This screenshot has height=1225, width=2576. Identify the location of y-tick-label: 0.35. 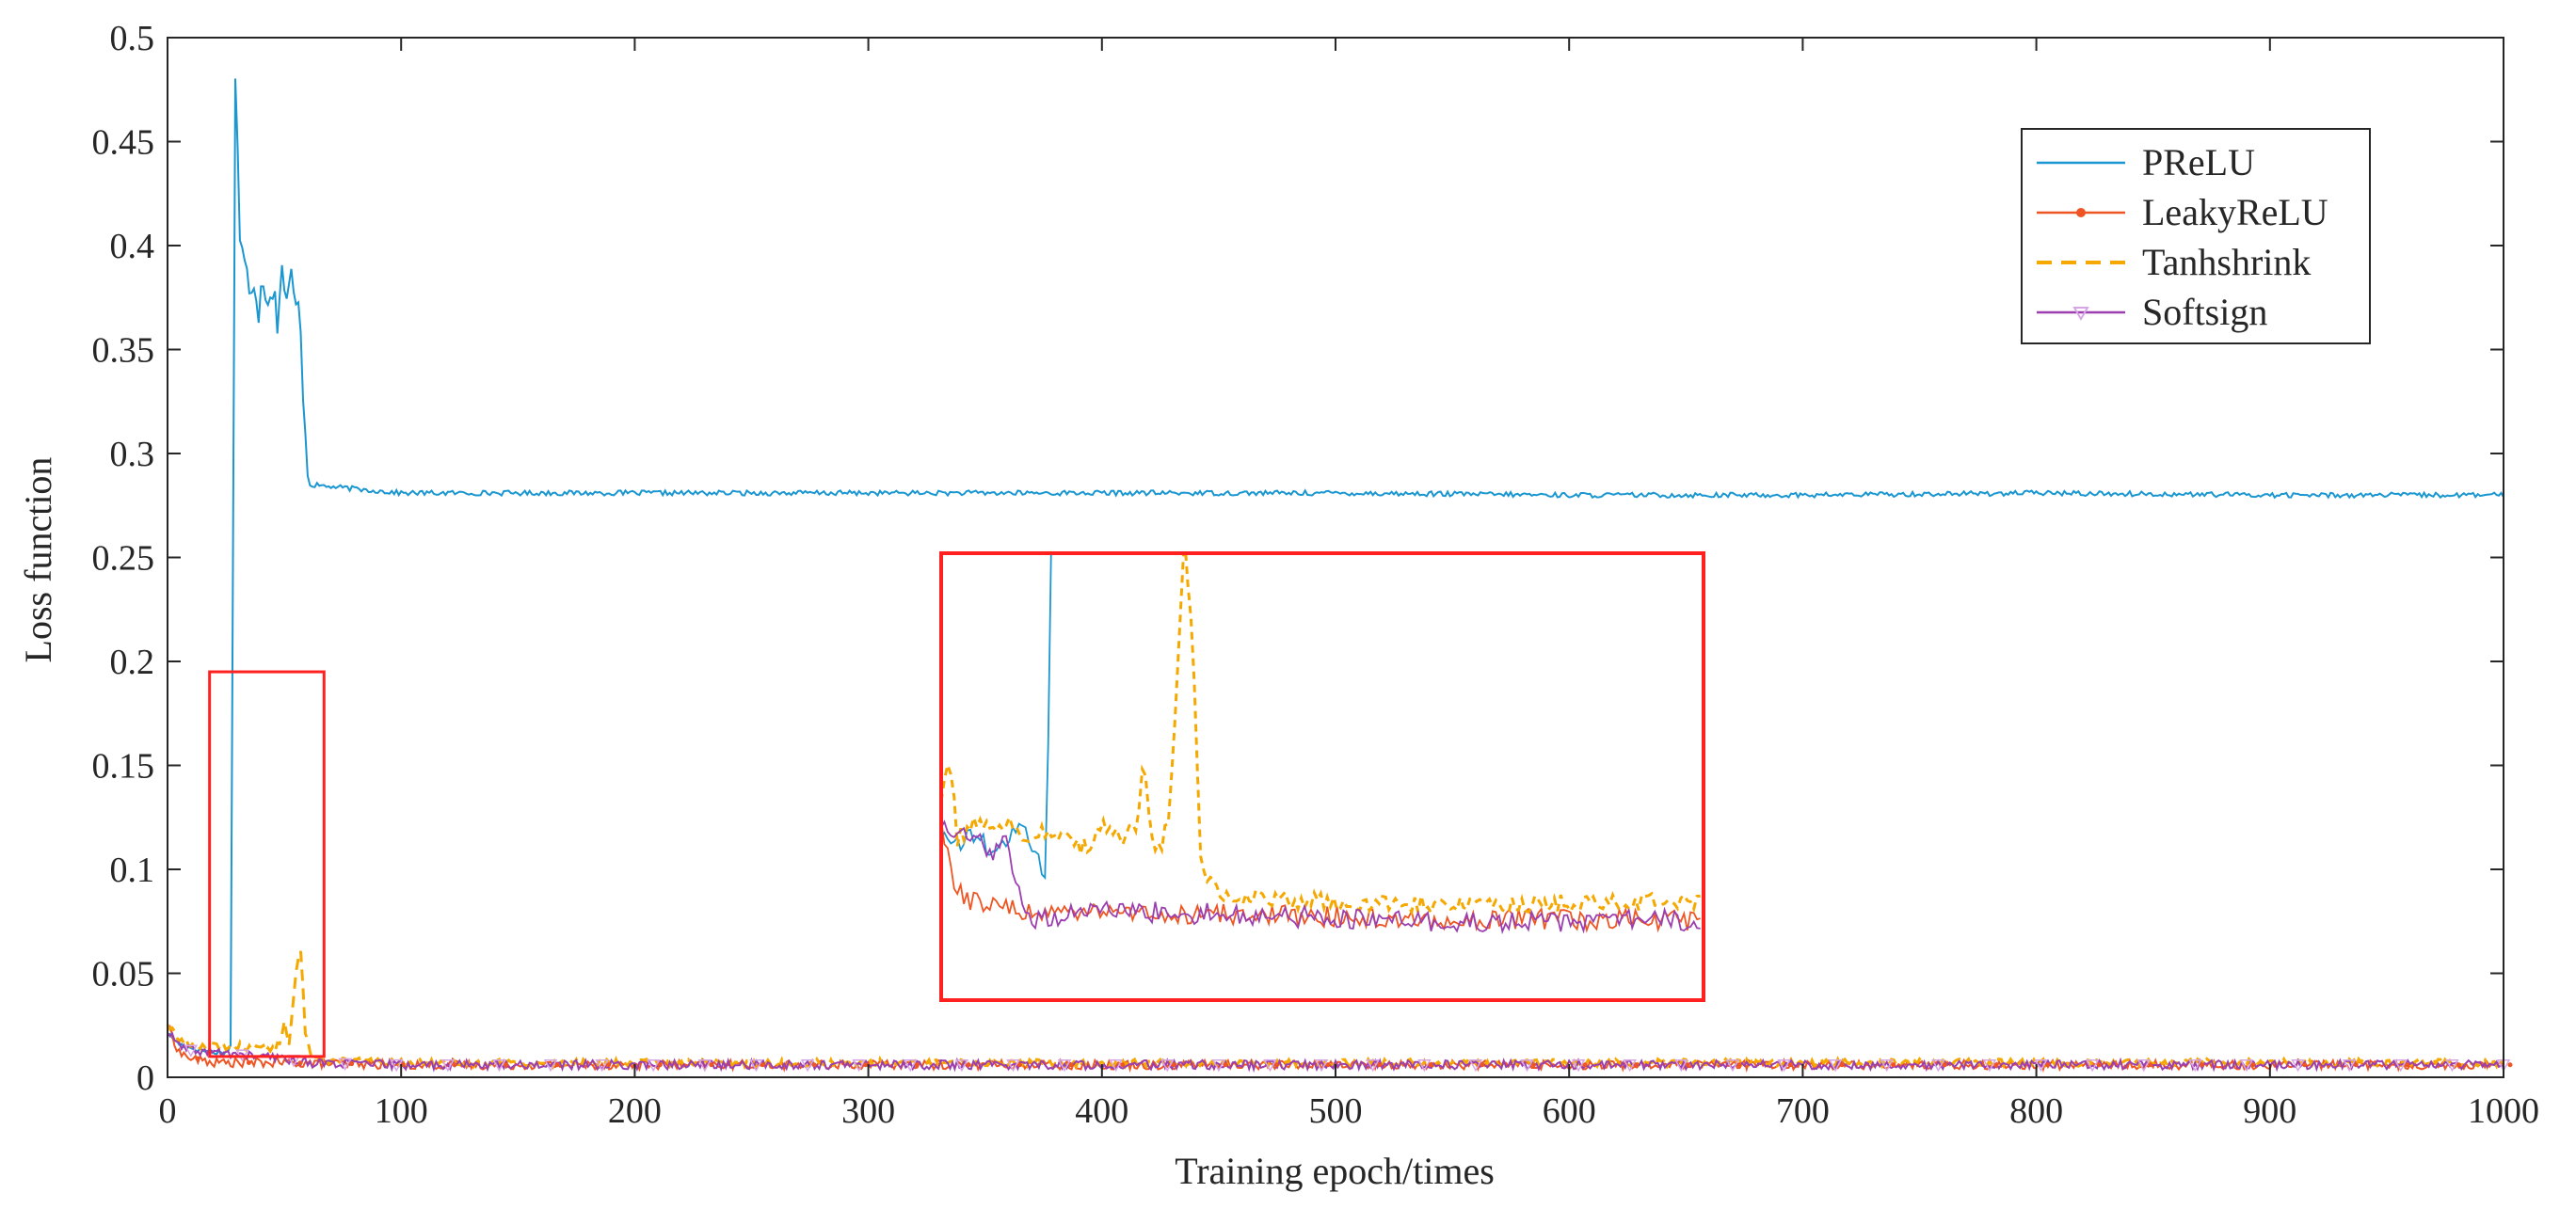
(123, 351).